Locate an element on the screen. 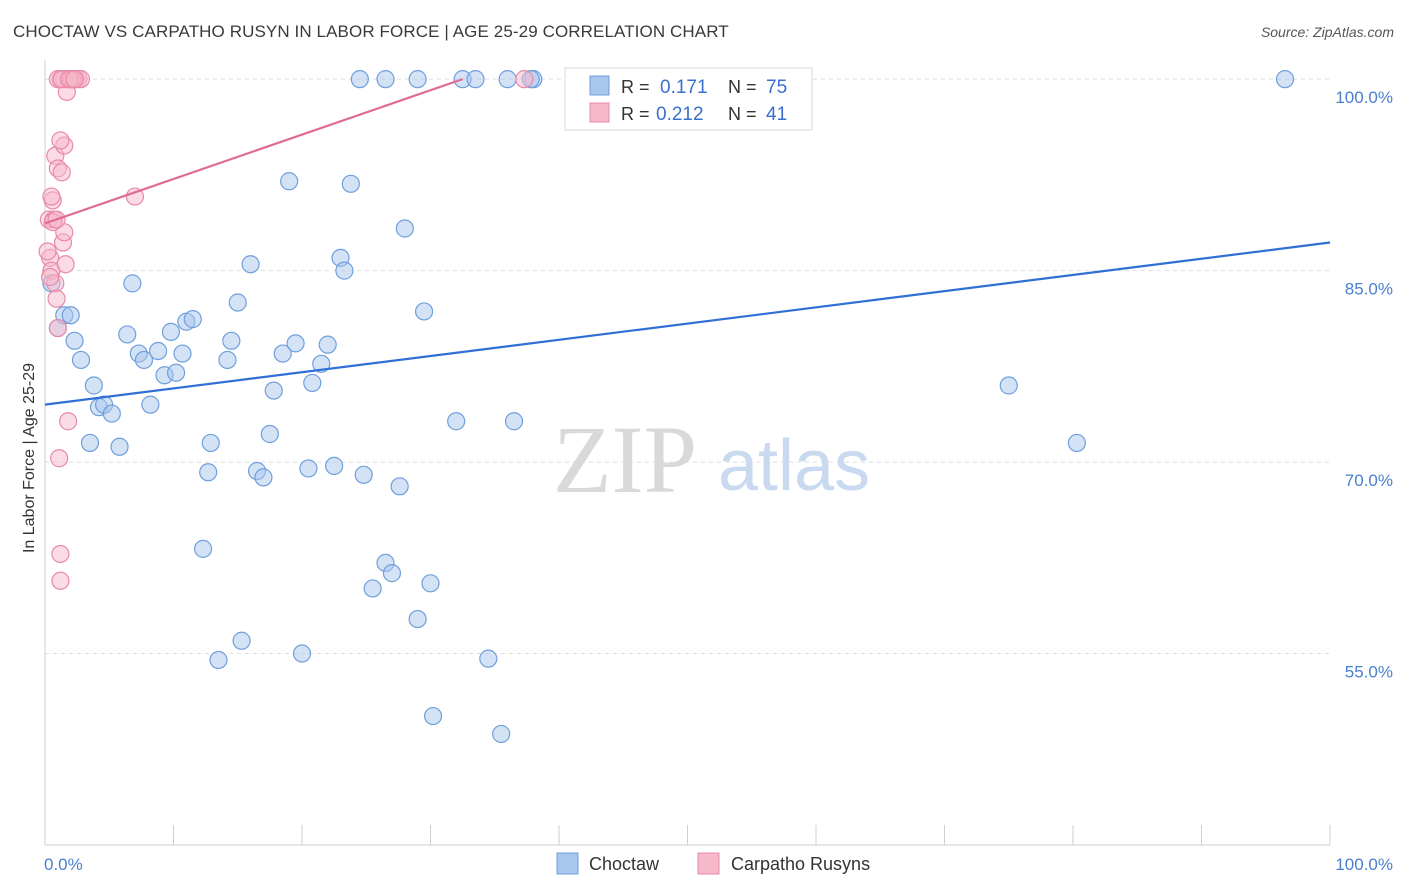 The height and width of the screenshot is (892, 1406). stats-legend-n-label-choctaw: N = is located at coordinates (742, 87).